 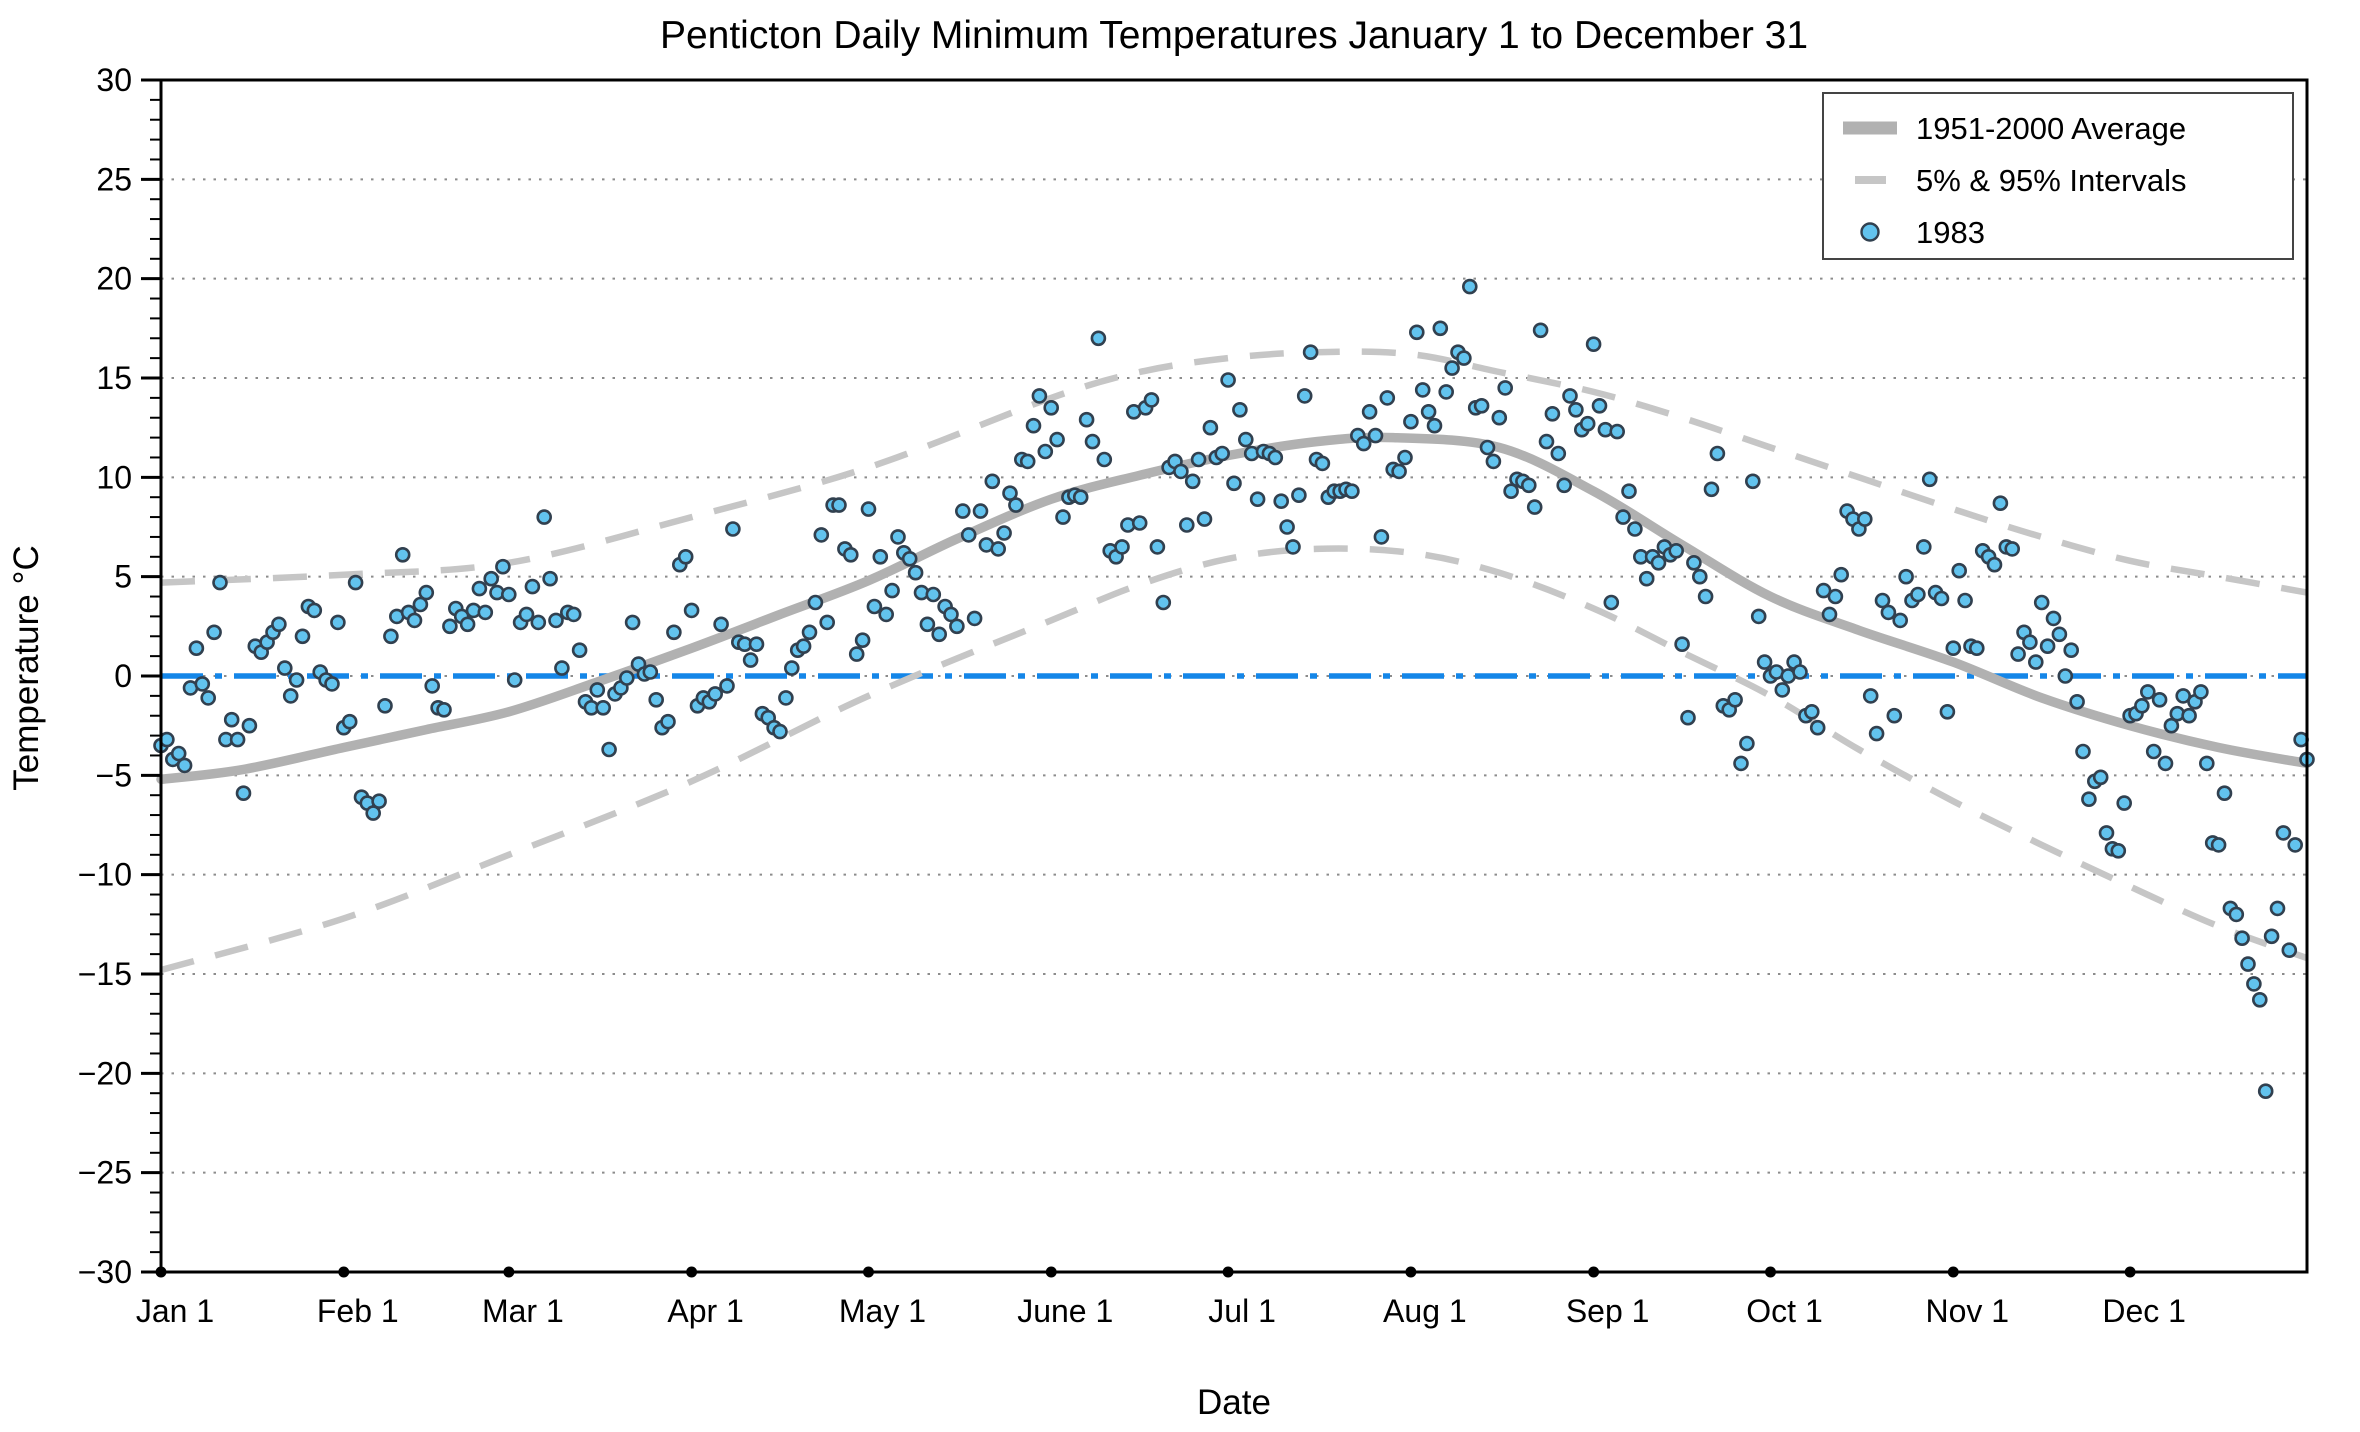 I want to click on y-tick-label: 10, so click(x=114, y=477).